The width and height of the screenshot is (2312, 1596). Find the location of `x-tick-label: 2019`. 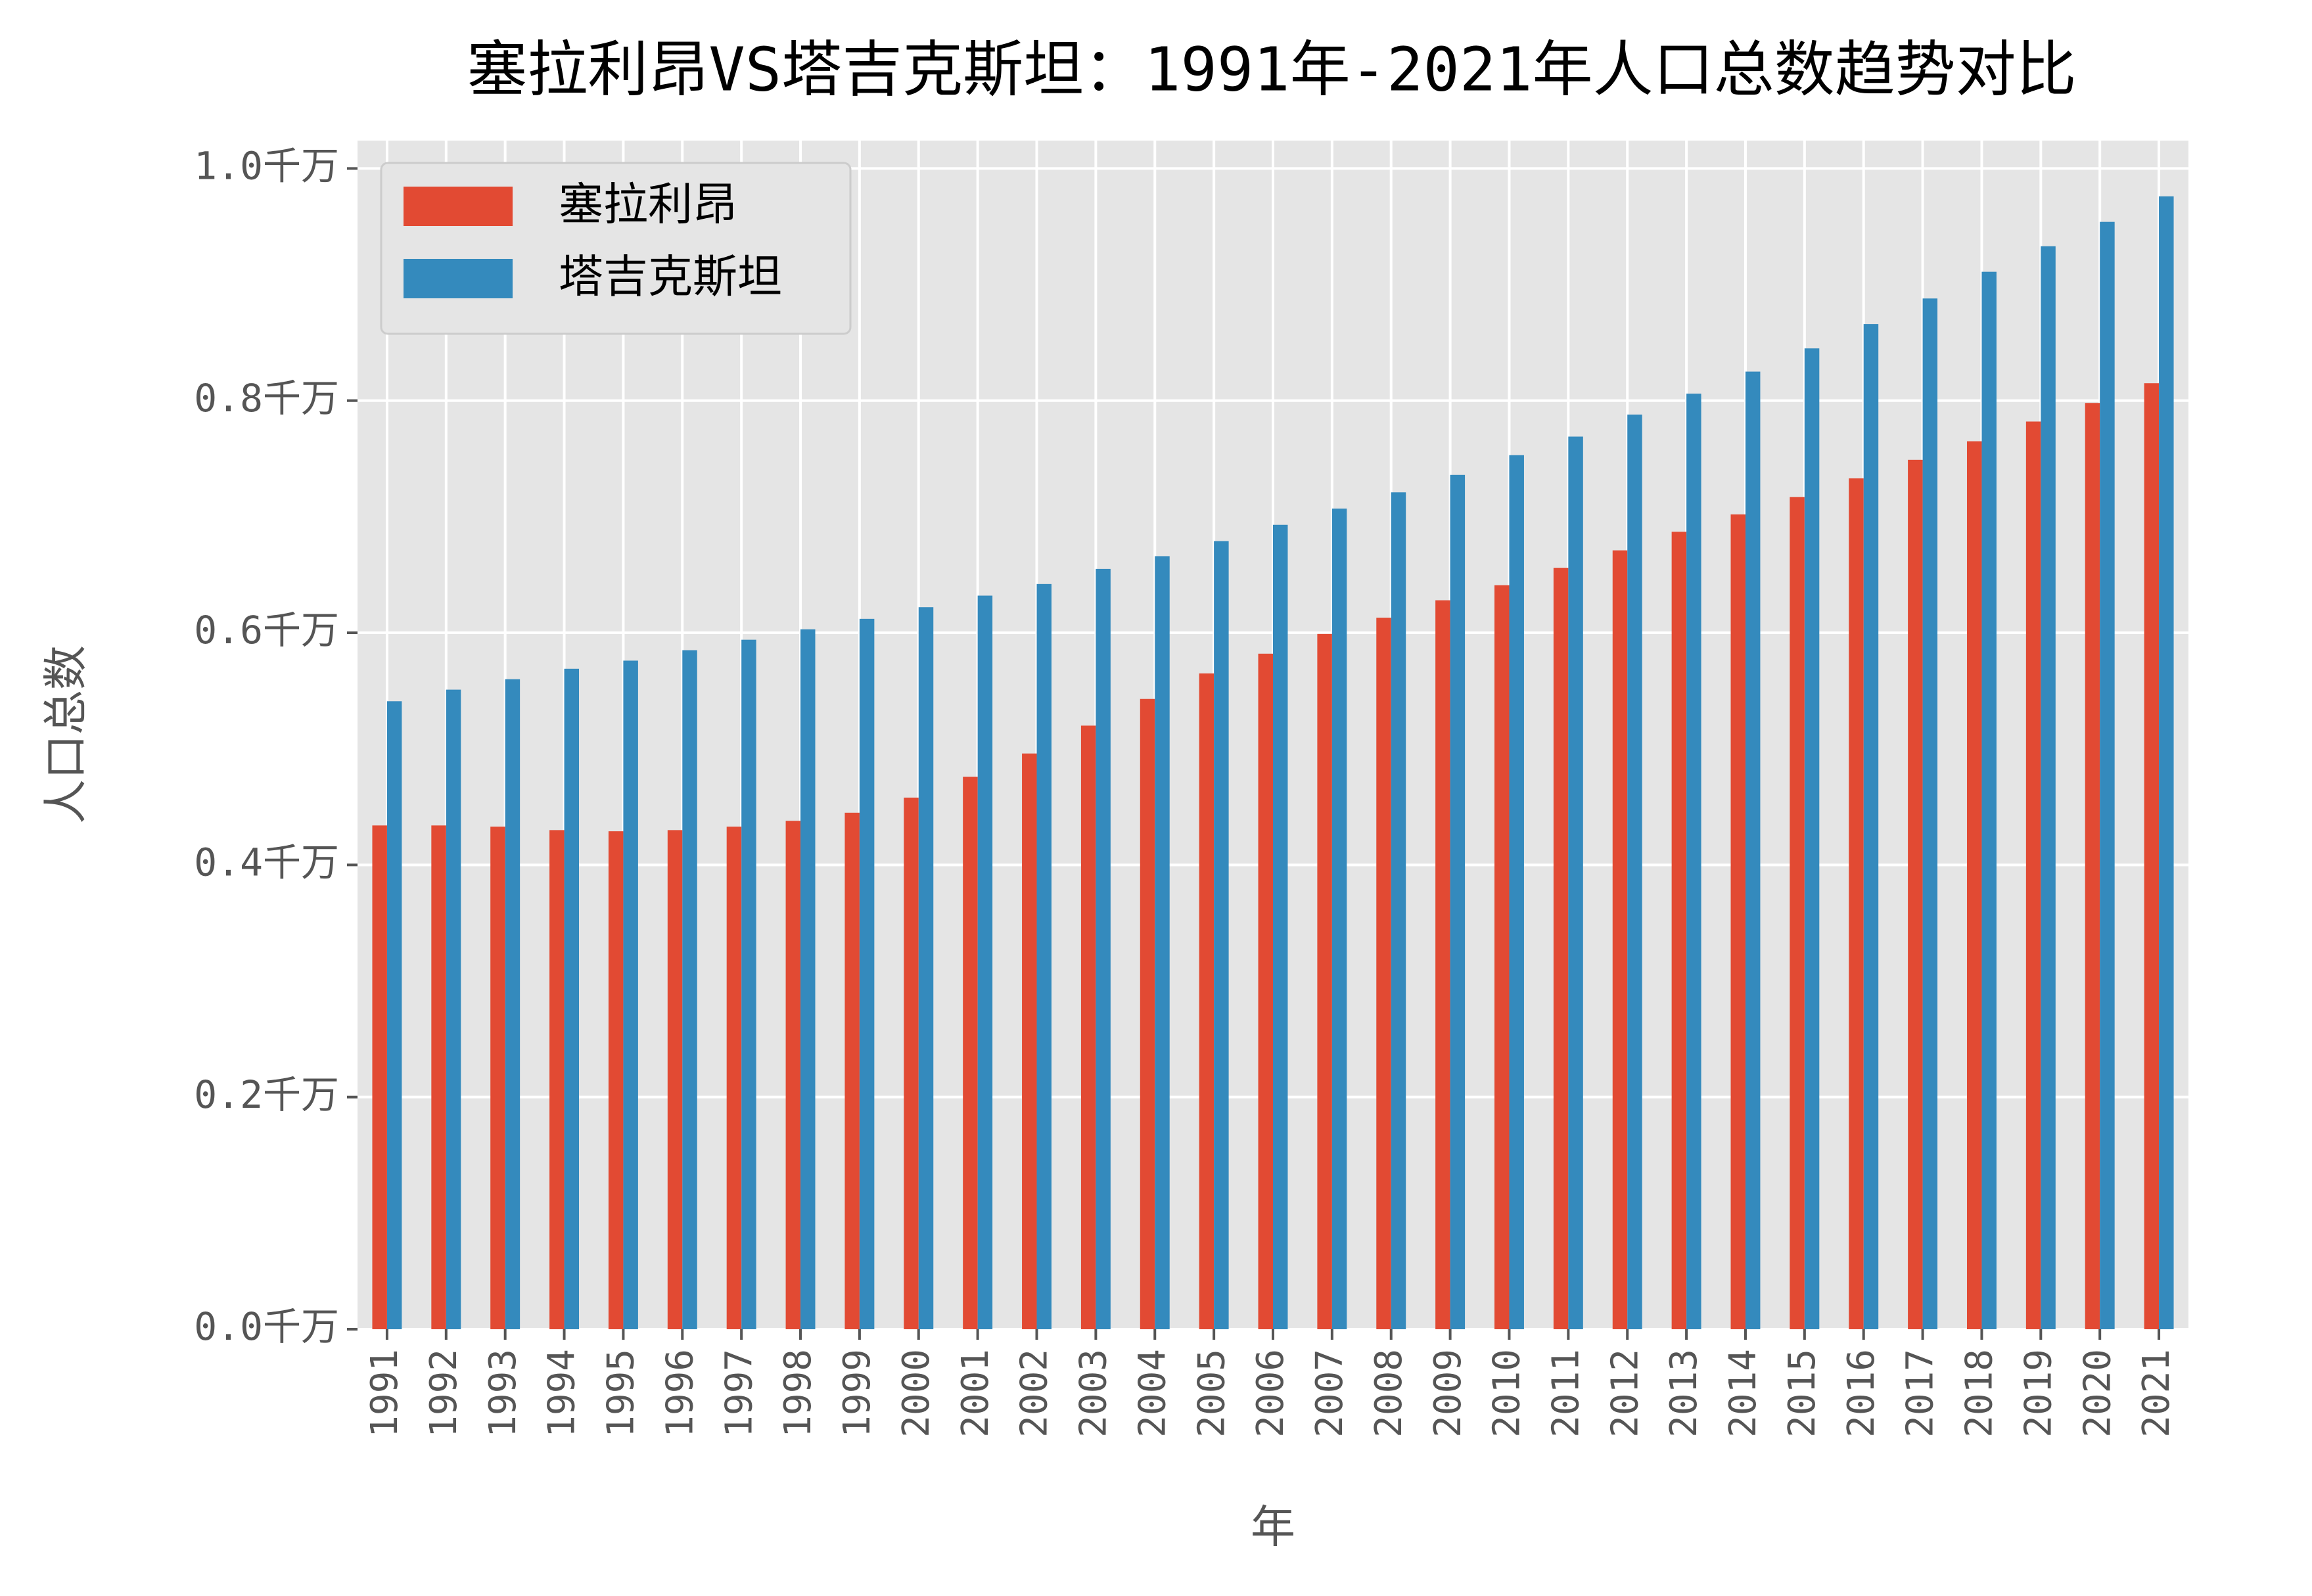

x-tick-label: 2019 is located at coordinates (2038, 1393).